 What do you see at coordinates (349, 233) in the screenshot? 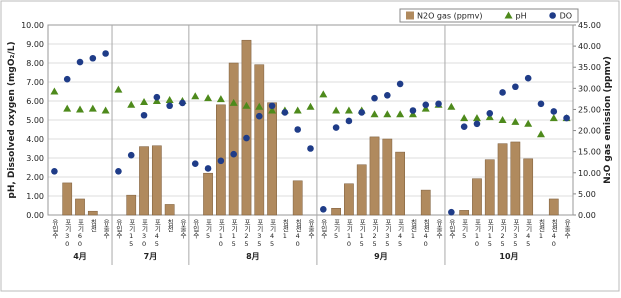
I see `x-tick-label: 포기10` at bounding box center [349, 233].